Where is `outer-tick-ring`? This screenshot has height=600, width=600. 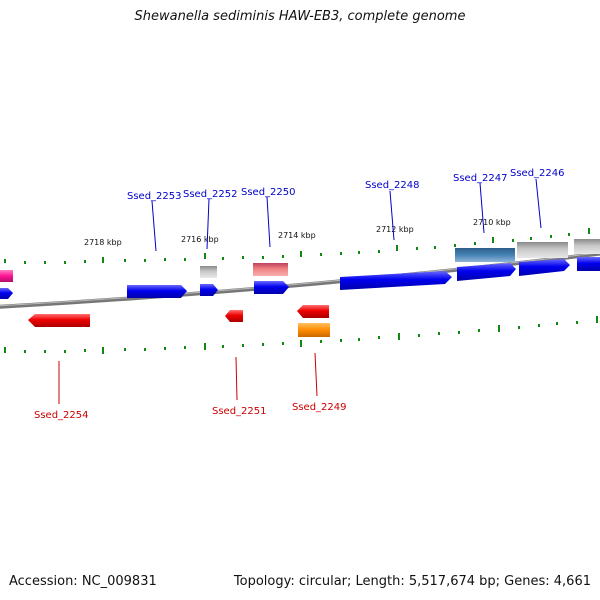
outer-tick-ring is located at coordinates (297, 246).